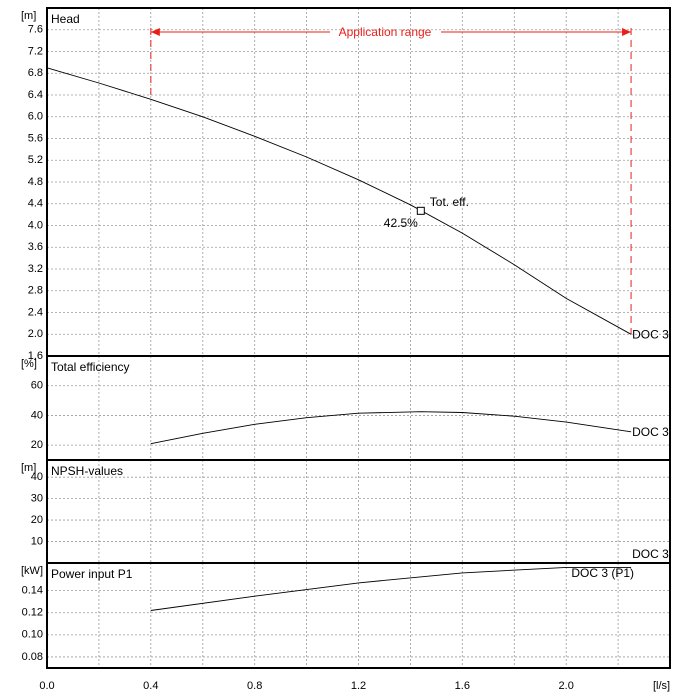 This screenshot has height=700, width=700. What do you see at coordinates (35, 51) in the screenshot?
I see `y-tick-label-head: 7.2` at bounding box center [35, 51].